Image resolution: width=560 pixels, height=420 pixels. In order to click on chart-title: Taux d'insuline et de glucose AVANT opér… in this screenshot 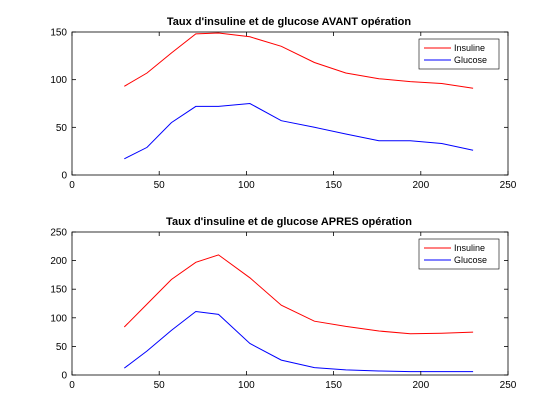, I will do `click(289, 22)`.